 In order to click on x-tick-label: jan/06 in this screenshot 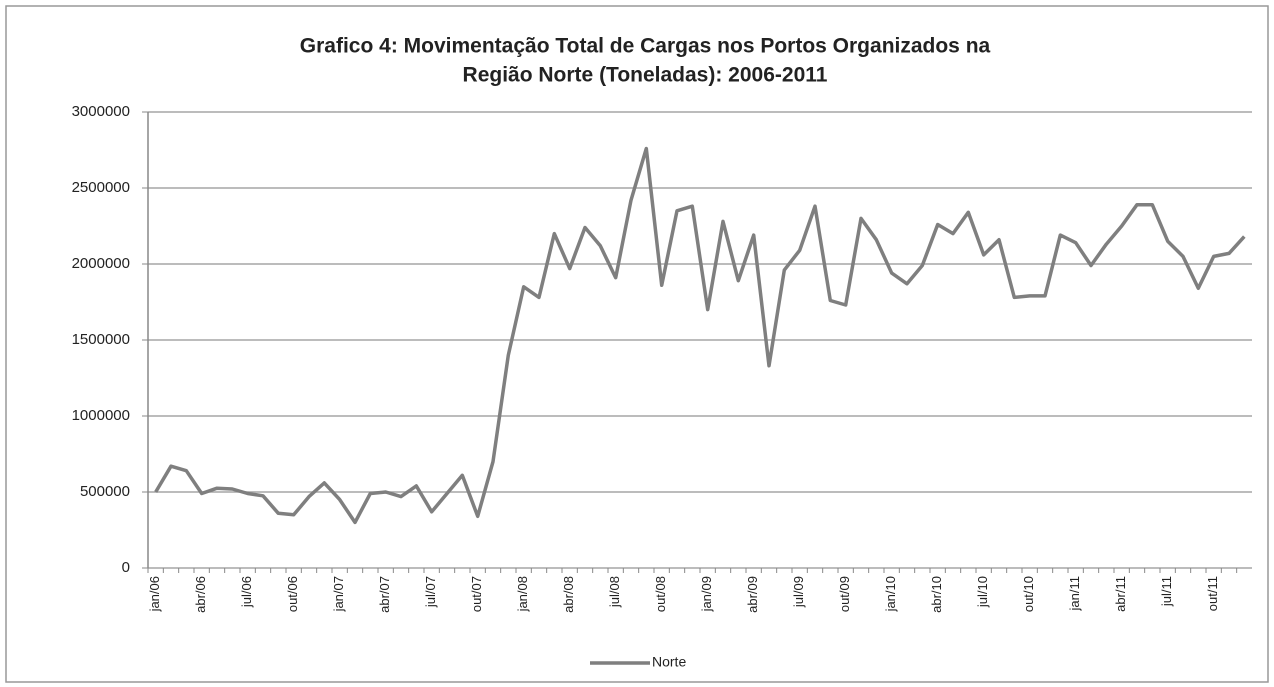, I will do `click(154, 594)`.